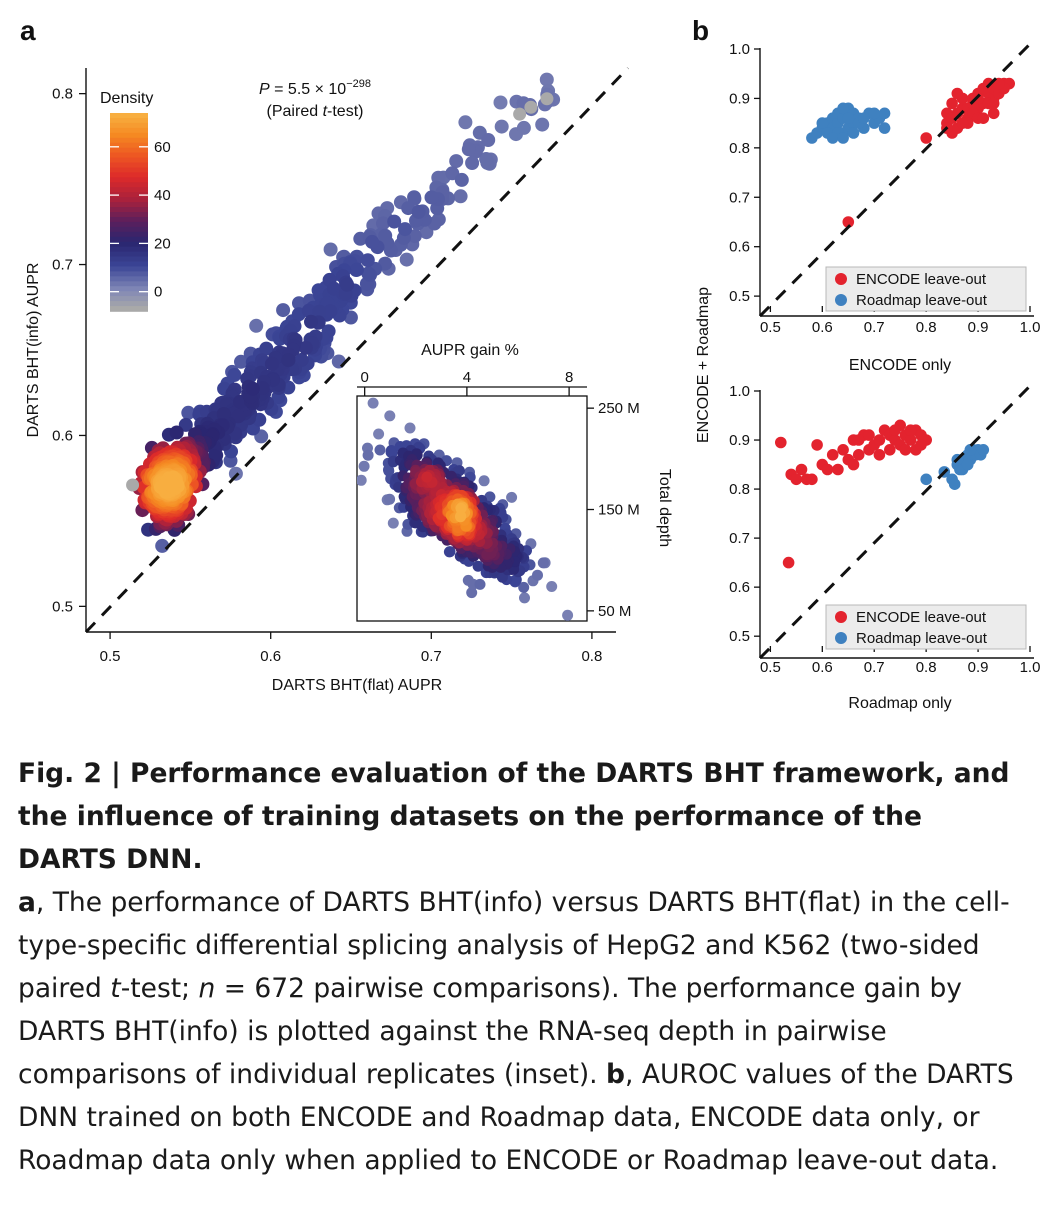  What do you see at coordinates (910, 152) in the screenshot?
I see `scatter-points-b-top` at bounding box center [910, 152].